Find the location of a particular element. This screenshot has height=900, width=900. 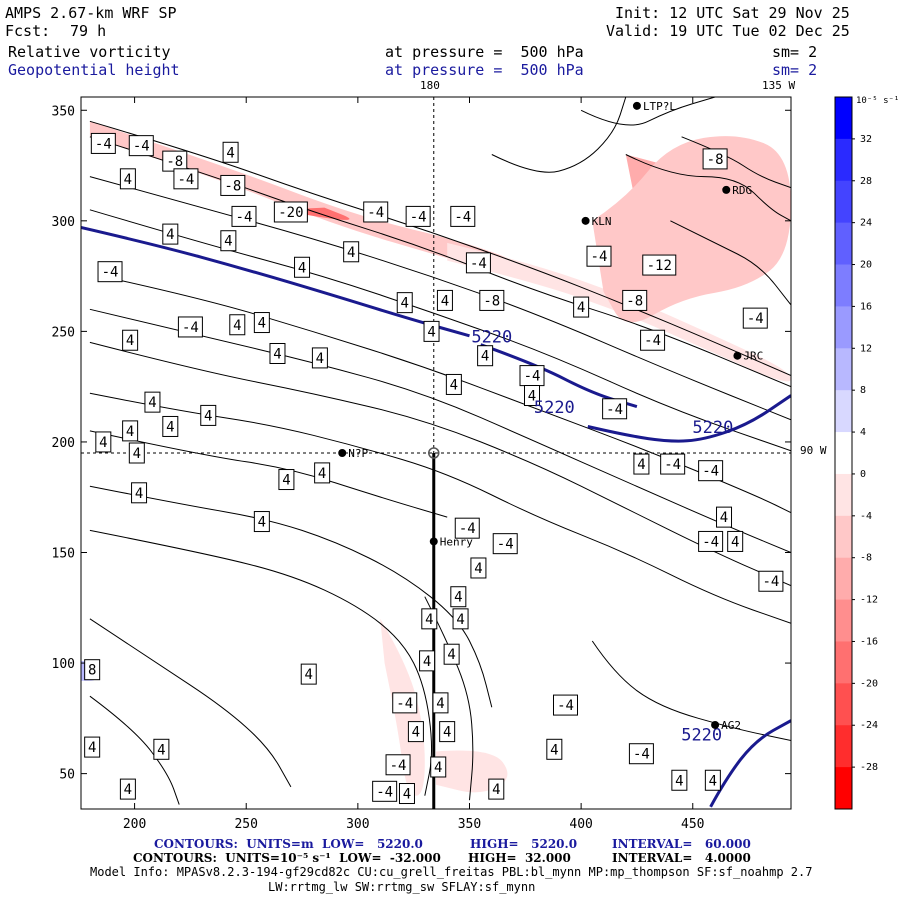

colorbar-tick-label: 20 is located at coordinates (866, 265).